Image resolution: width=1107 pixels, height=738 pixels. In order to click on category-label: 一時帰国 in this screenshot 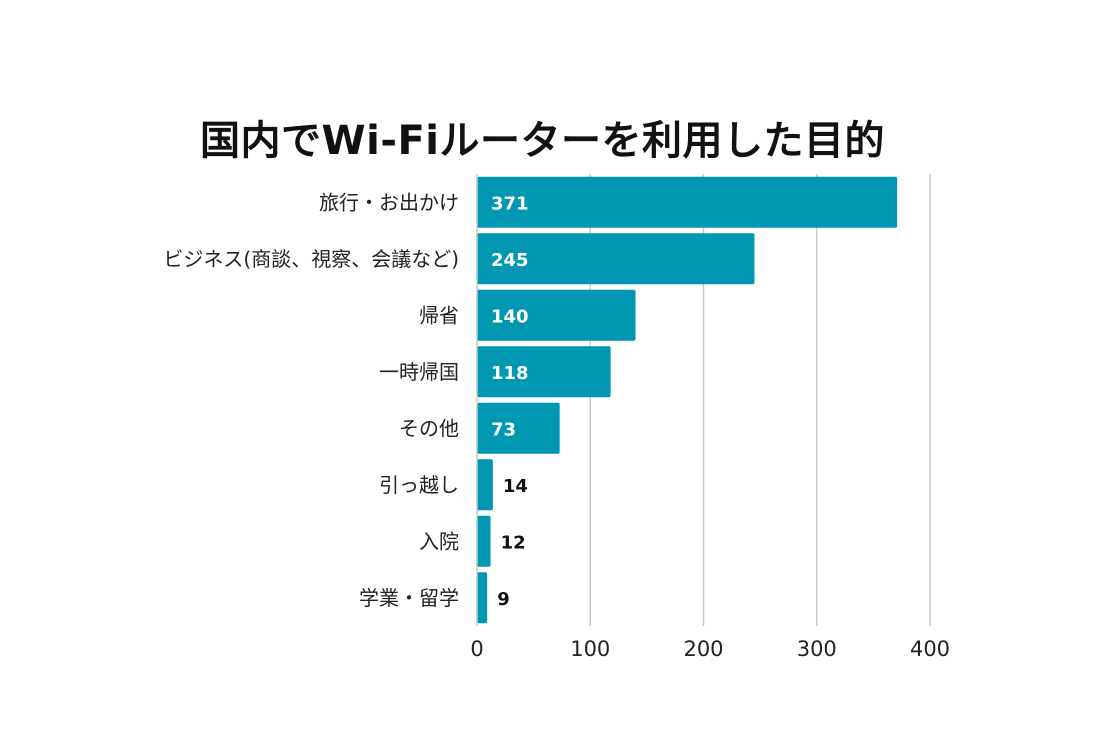, I will do `click(419, 372)`.